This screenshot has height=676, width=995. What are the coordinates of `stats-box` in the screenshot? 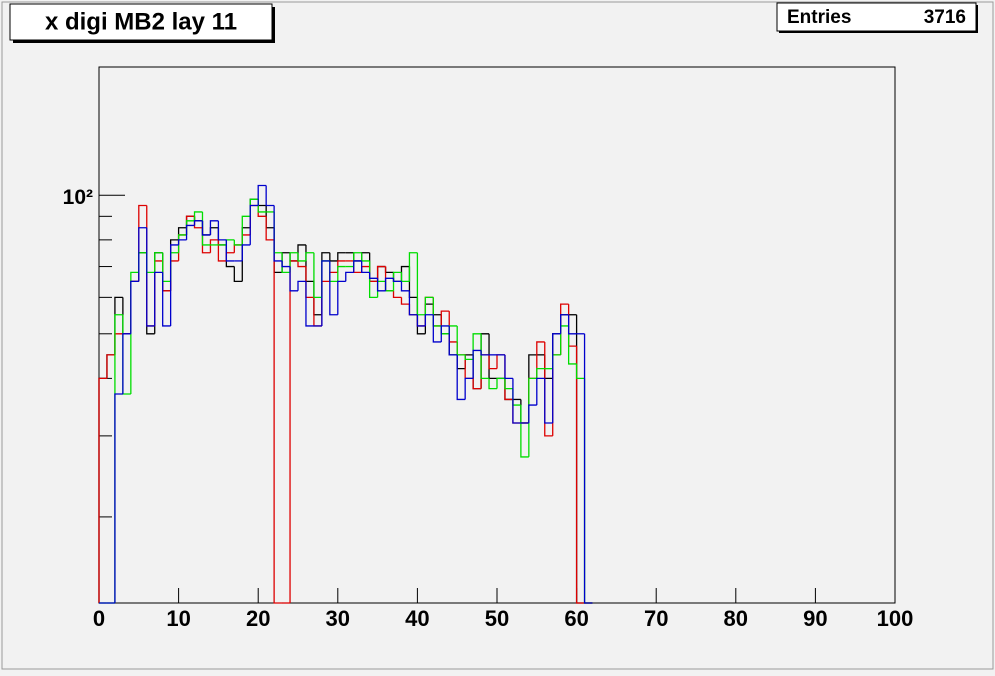 It's located at (876, 17).